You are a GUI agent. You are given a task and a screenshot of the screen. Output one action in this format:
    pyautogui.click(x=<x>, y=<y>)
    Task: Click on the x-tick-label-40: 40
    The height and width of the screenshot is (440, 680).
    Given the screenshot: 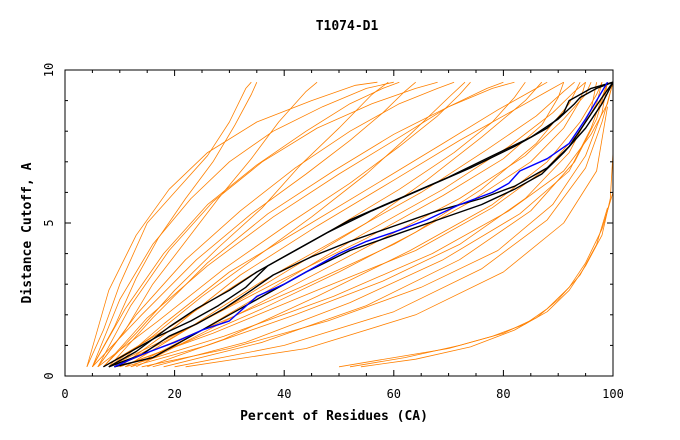 What is the action you would take?
    pyautogui.click(x=284, y=394)
    